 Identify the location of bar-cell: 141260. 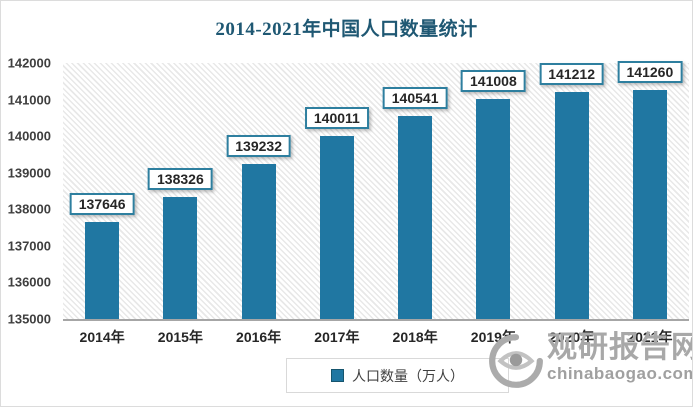
(650, 190).